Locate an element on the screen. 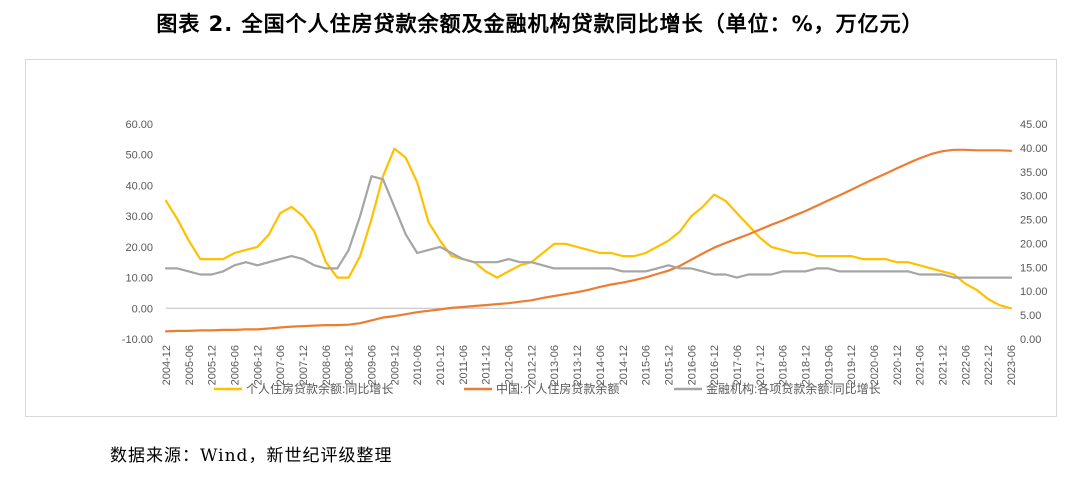 This screenshot has width=1080, height=481. x-tick-label: 2020-06 is located at coordinates (875, 365).